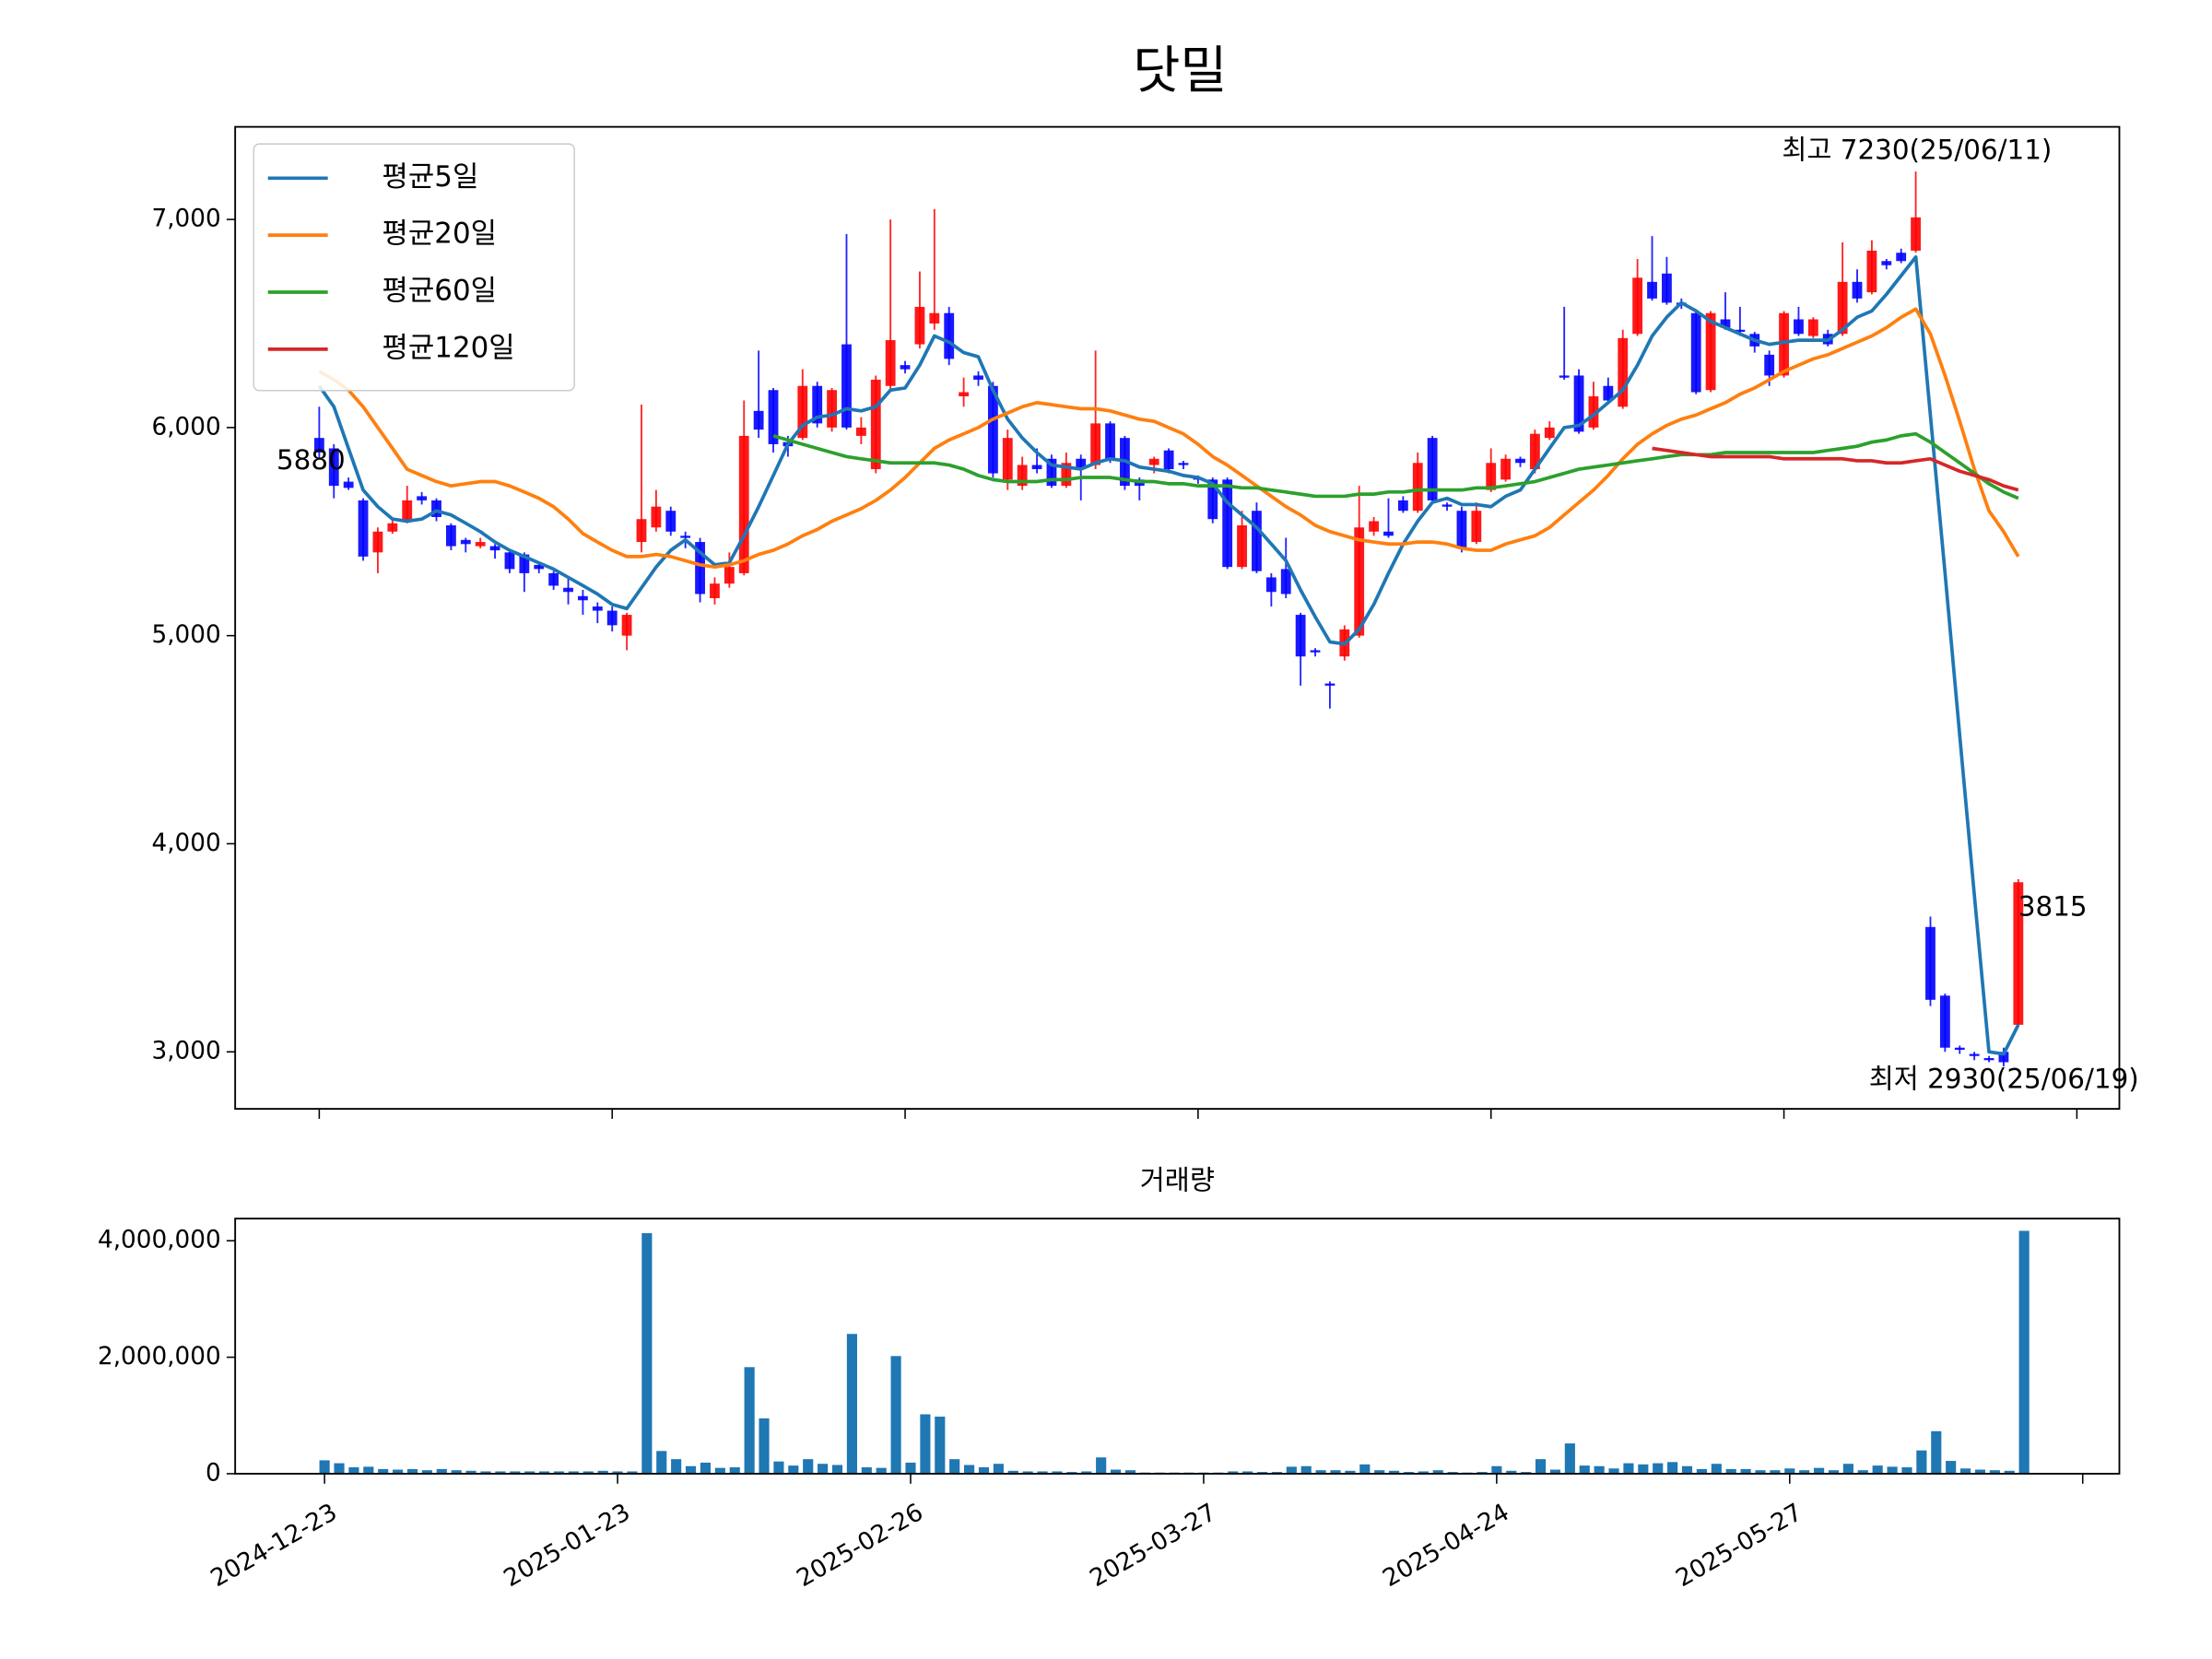  What do you see at coordinates (1917, 149) in the screenshot?
I see `annotation: 최고 7230(25/06/11)` at bounding box center [1917, 149].